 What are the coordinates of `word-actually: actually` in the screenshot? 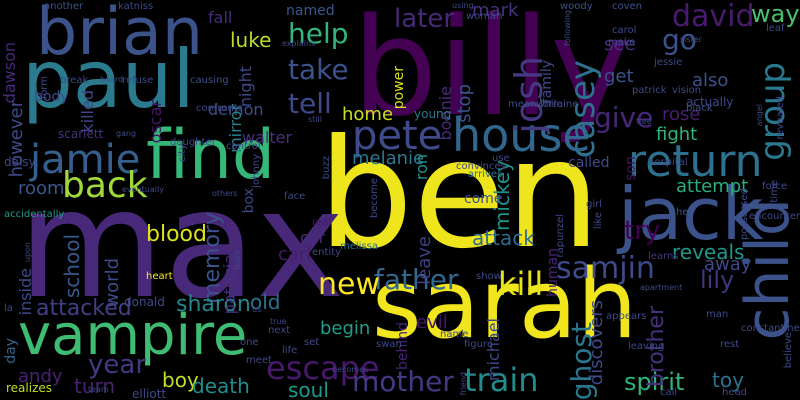 It's located at (710, 102).